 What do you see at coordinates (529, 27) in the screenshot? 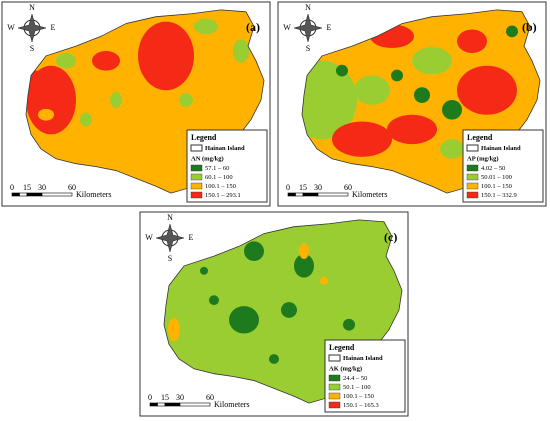
I see `panel-label: (b)` at bounding box center [529, 27].